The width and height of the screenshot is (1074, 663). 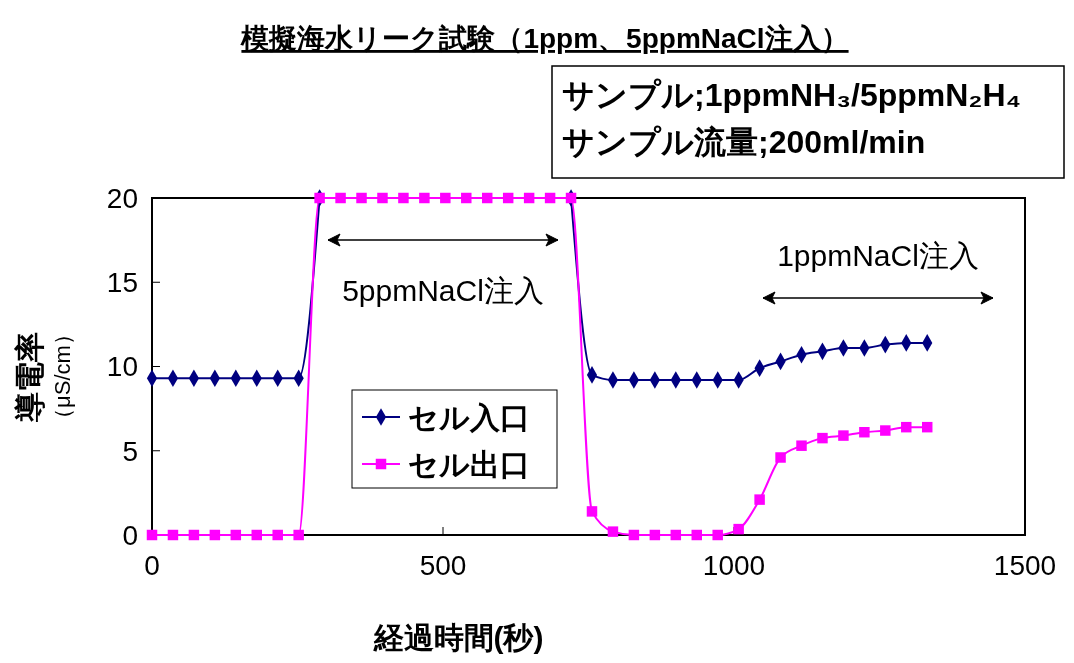 I want to click on y-tick-label: 0, so click(x=130, y=535).